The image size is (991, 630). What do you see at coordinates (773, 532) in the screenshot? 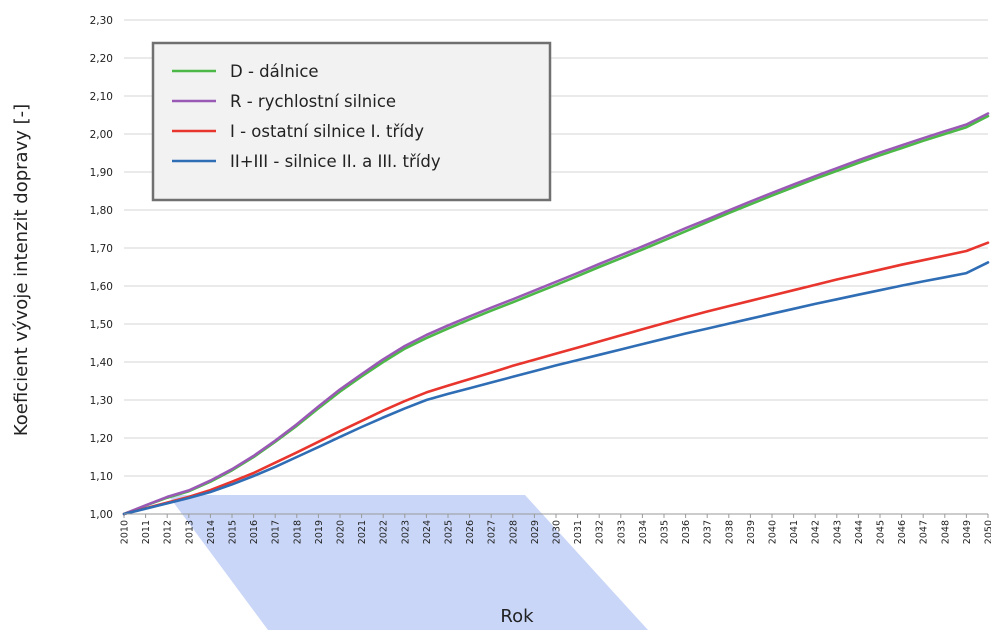
I see `x-tick-label: 2040` at bounding box center [773, 532].